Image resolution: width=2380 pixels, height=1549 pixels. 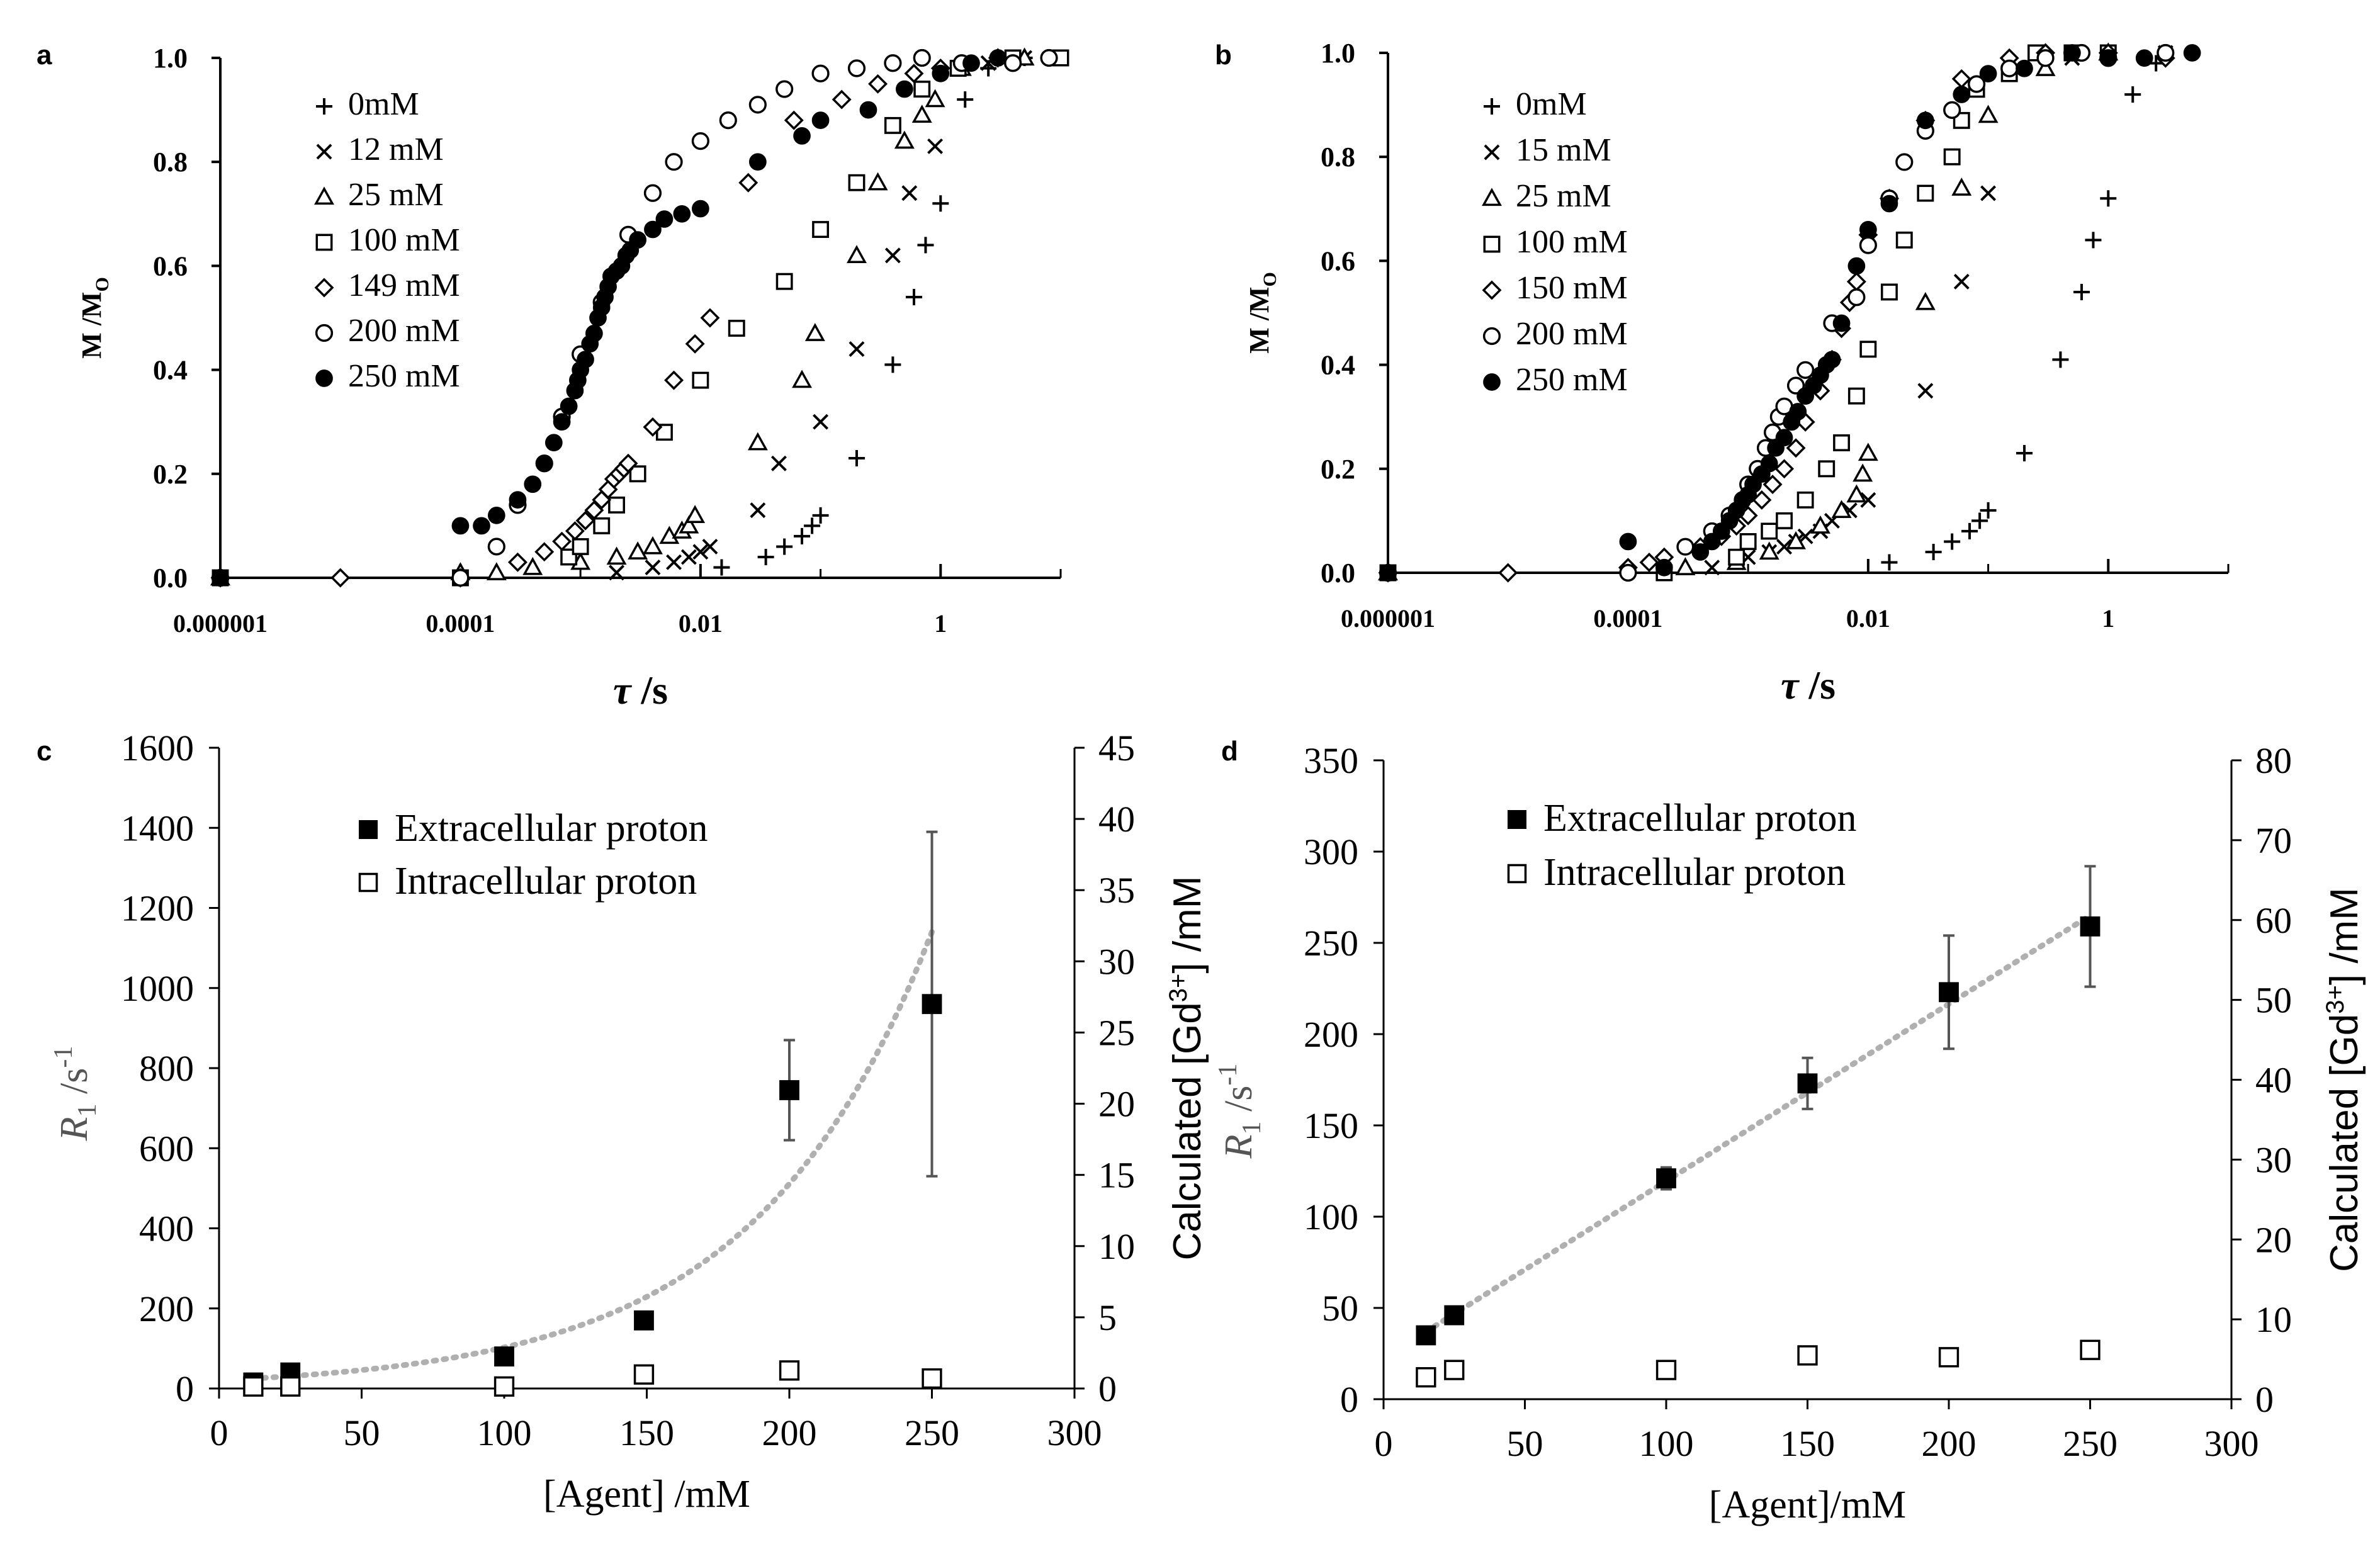 I want to click on y2-tick-label: 5, so click(x=1107, y=1317).